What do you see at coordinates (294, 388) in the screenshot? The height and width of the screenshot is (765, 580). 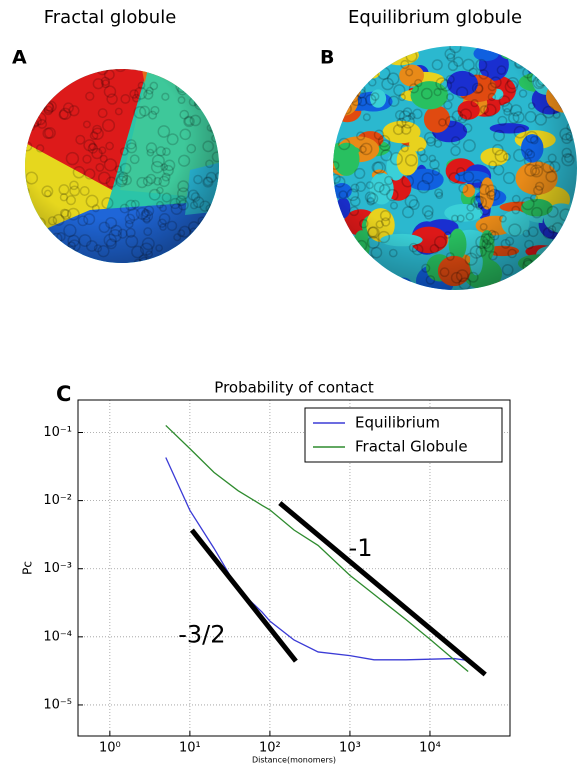 I see `chart-title: Probability of contact` at bounding box center [294, 388].